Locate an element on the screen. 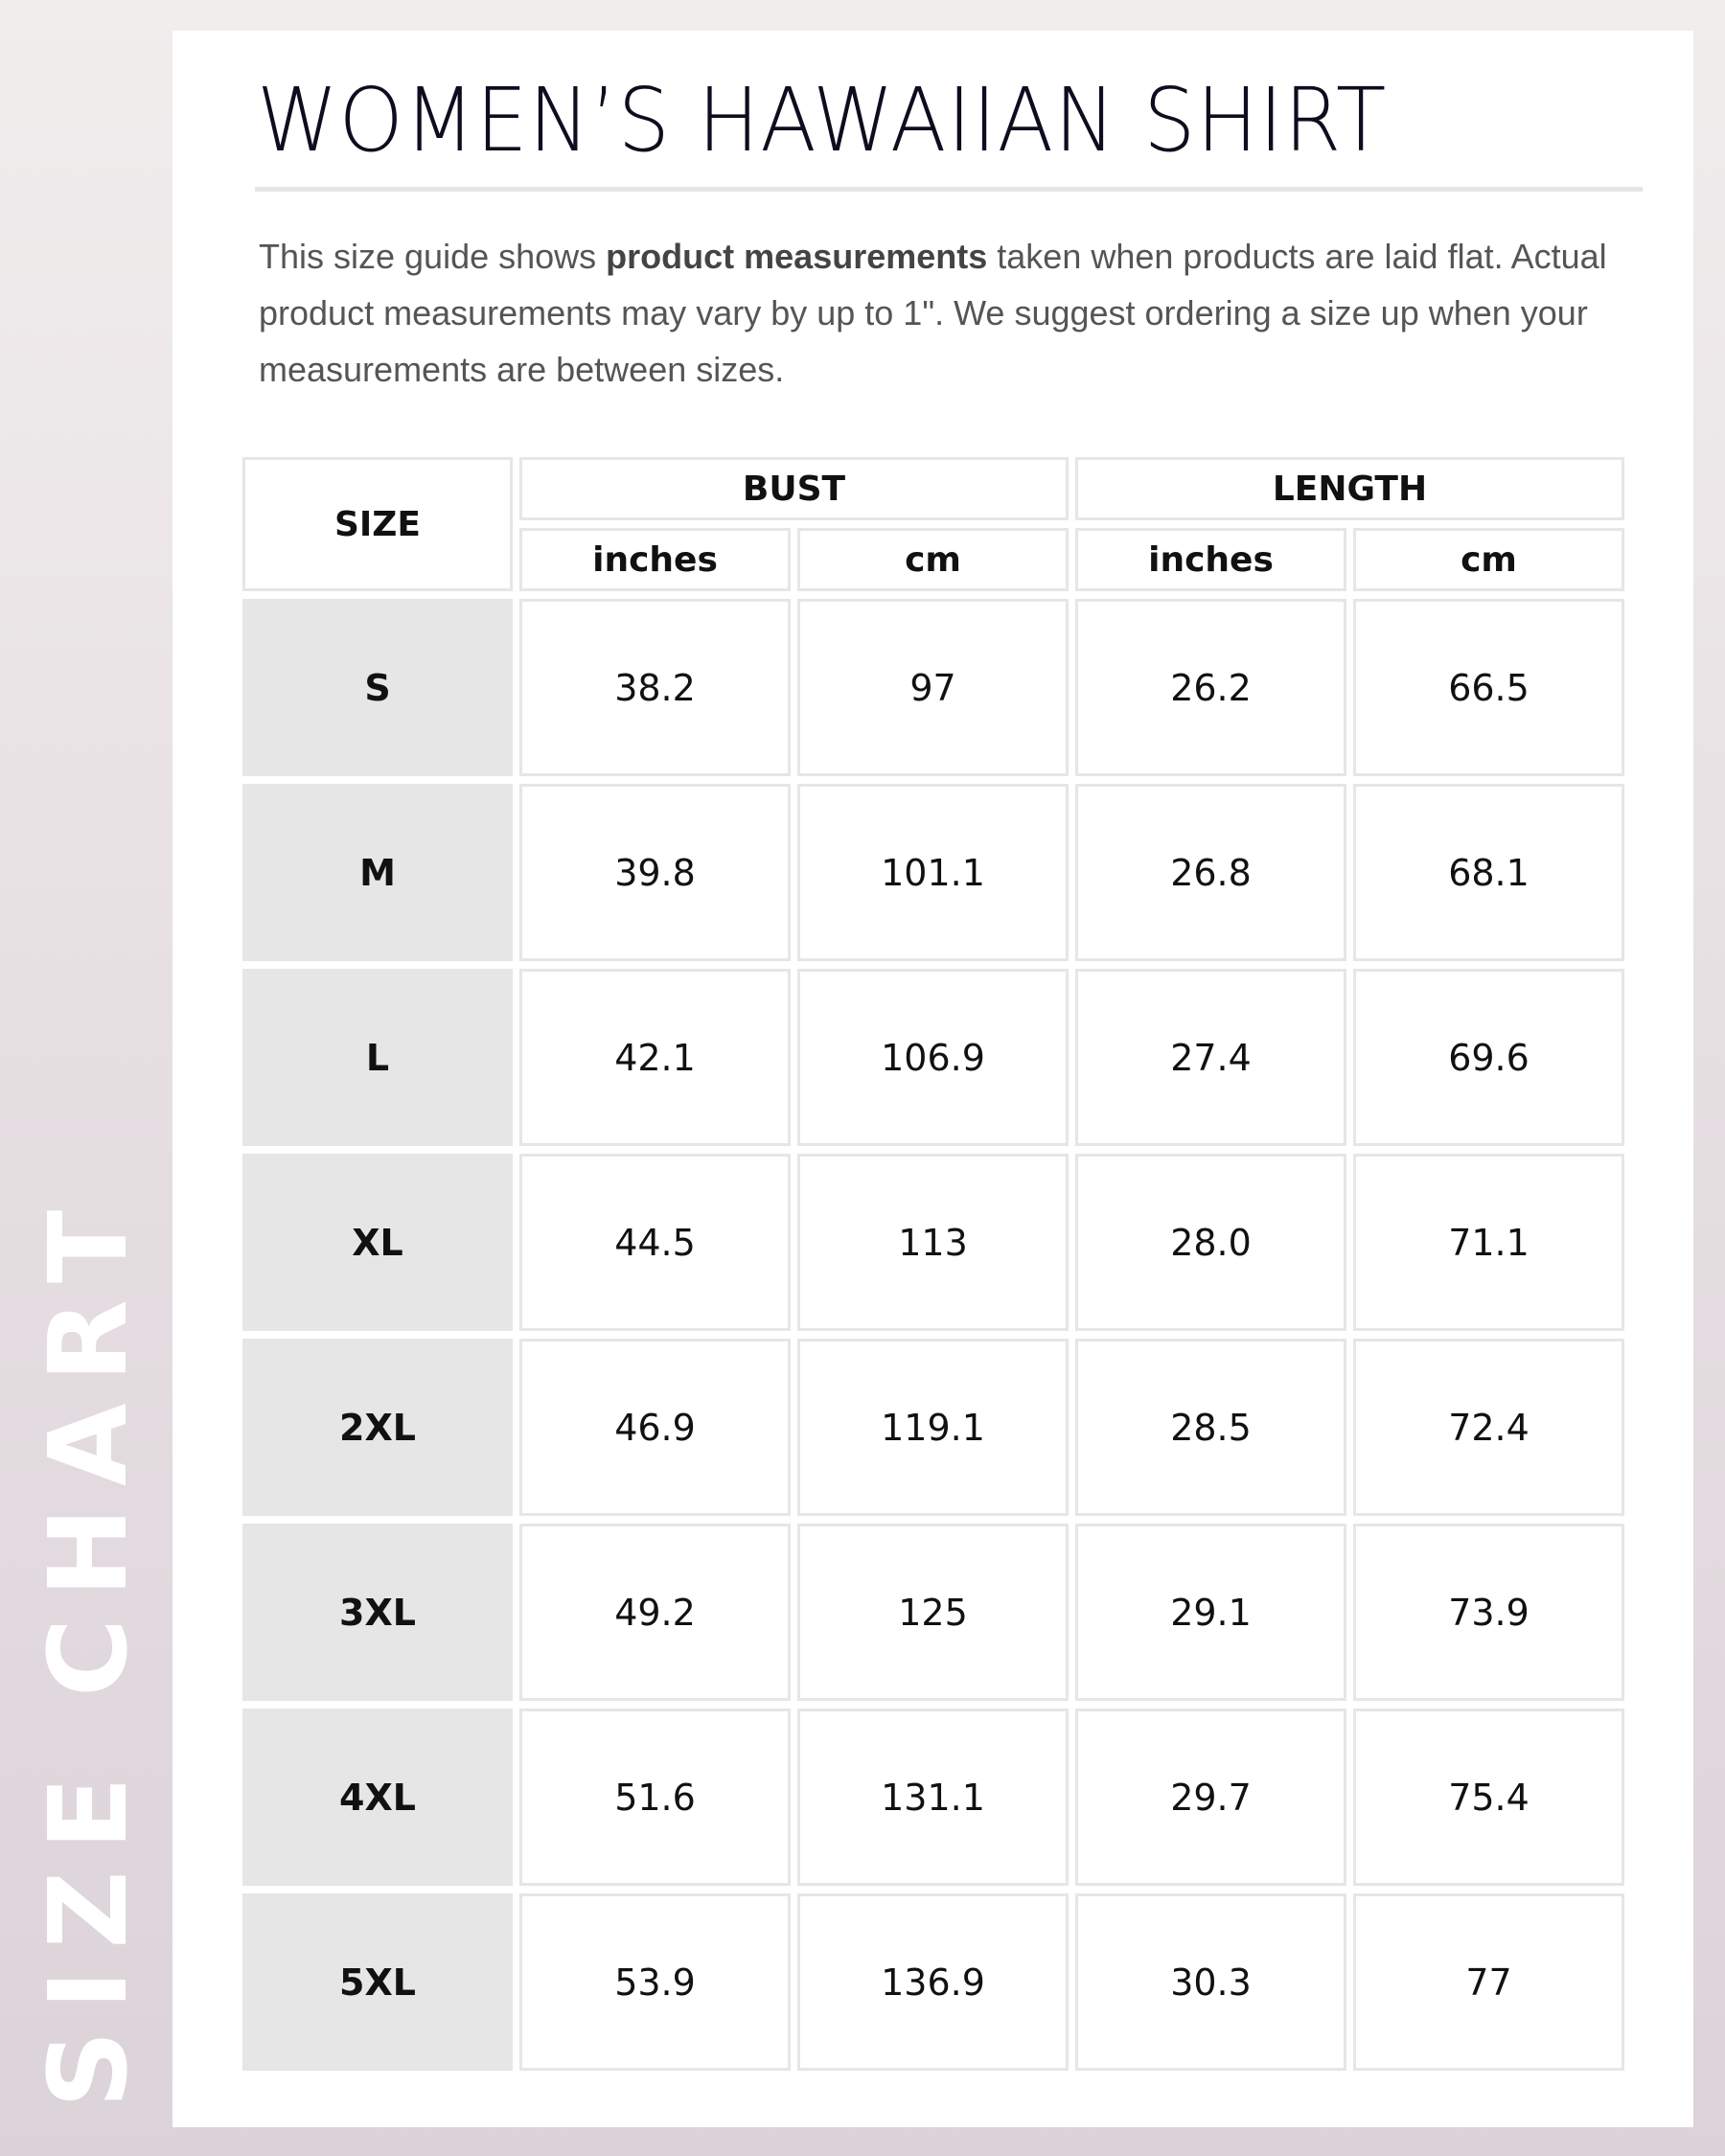 This screenshot has height=2156, width=1725. side-label: SIZE CHART is located at coordinates (89, 1648).